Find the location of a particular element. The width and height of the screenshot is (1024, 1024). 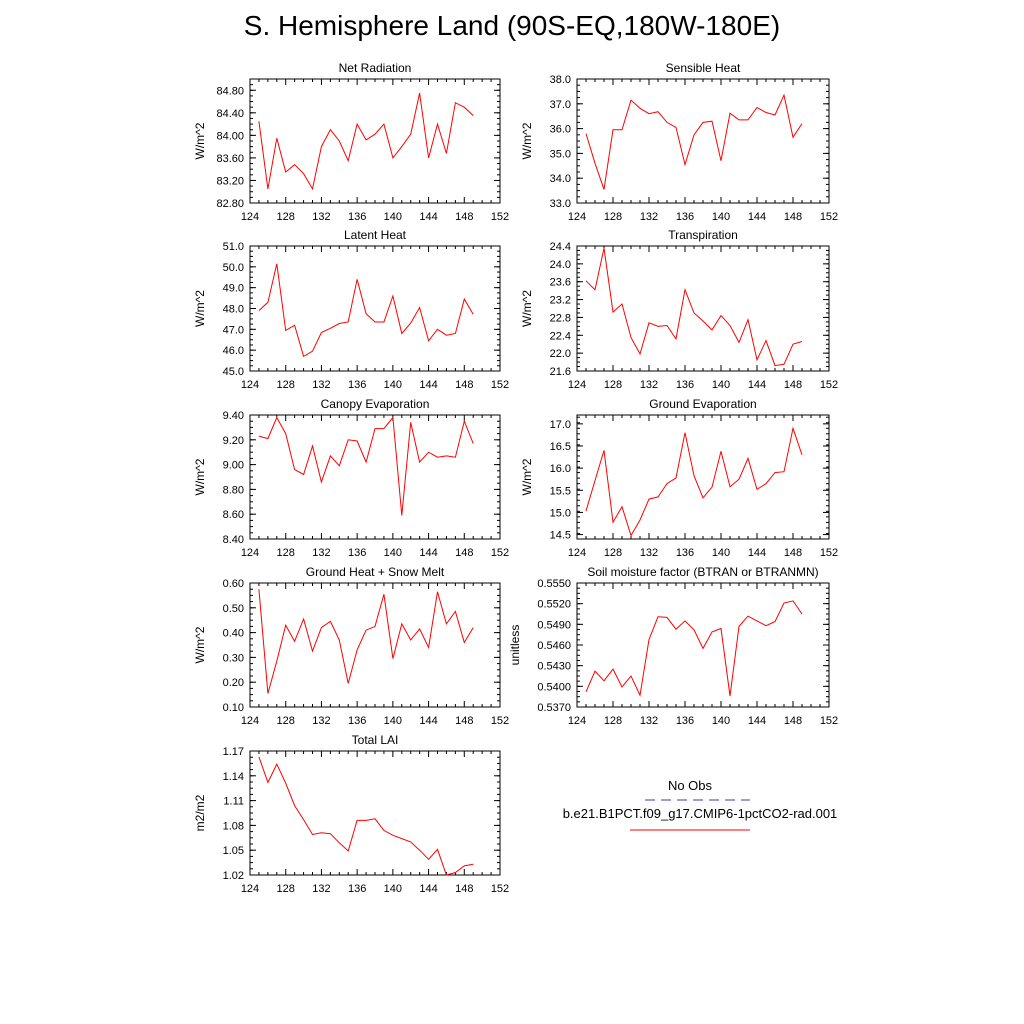

panel-title: Net Radiation is located at coordinates (375, 68).